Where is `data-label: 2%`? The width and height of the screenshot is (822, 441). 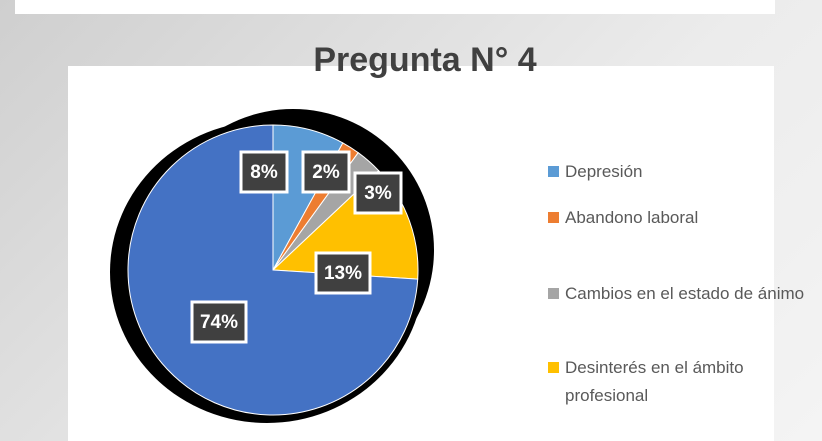 data-label: 2% is located at coordinates (326, 172).